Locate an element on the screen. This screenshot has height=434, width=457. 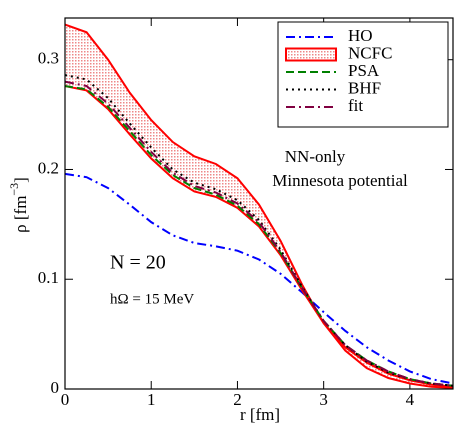
annotation: N = 20 is located at coordinates (138, 263).